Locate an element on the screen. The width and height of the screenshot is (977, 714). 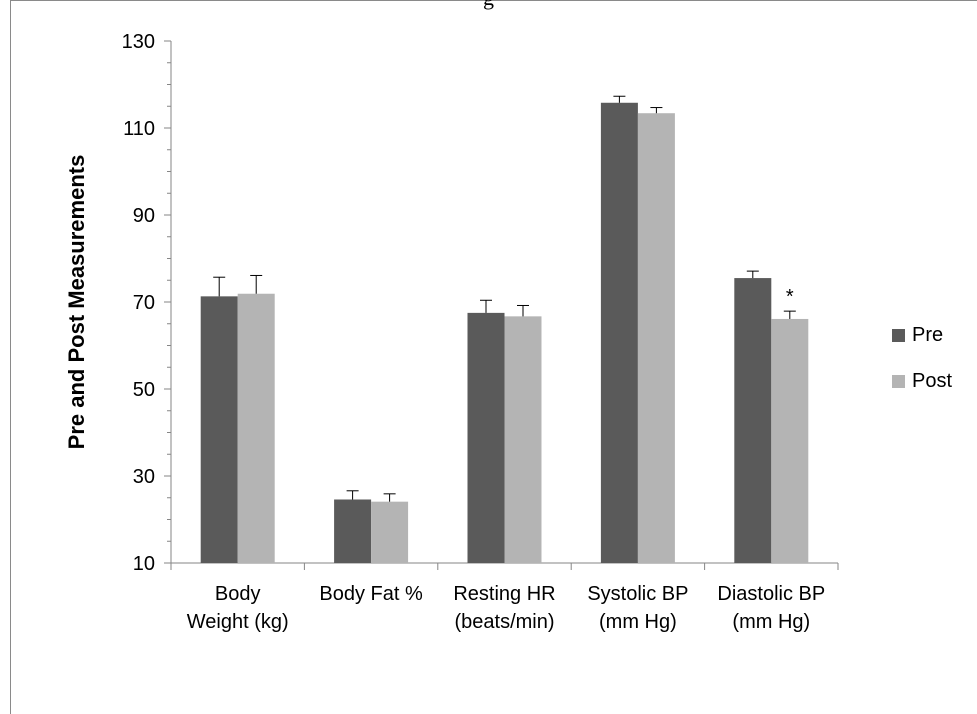
y-axis: 10 30 50 70 90 110 130 is located at coordinates (147, 303).